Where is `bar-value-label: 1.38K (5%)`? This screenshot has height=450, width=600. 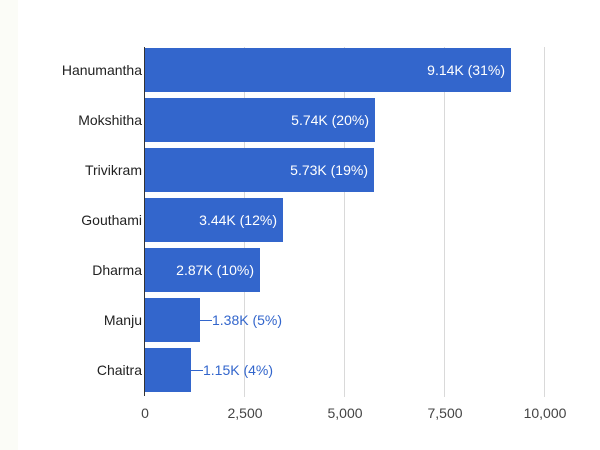 bar-value-label: 1.38K (5%) is located at coordinates (247, 320).